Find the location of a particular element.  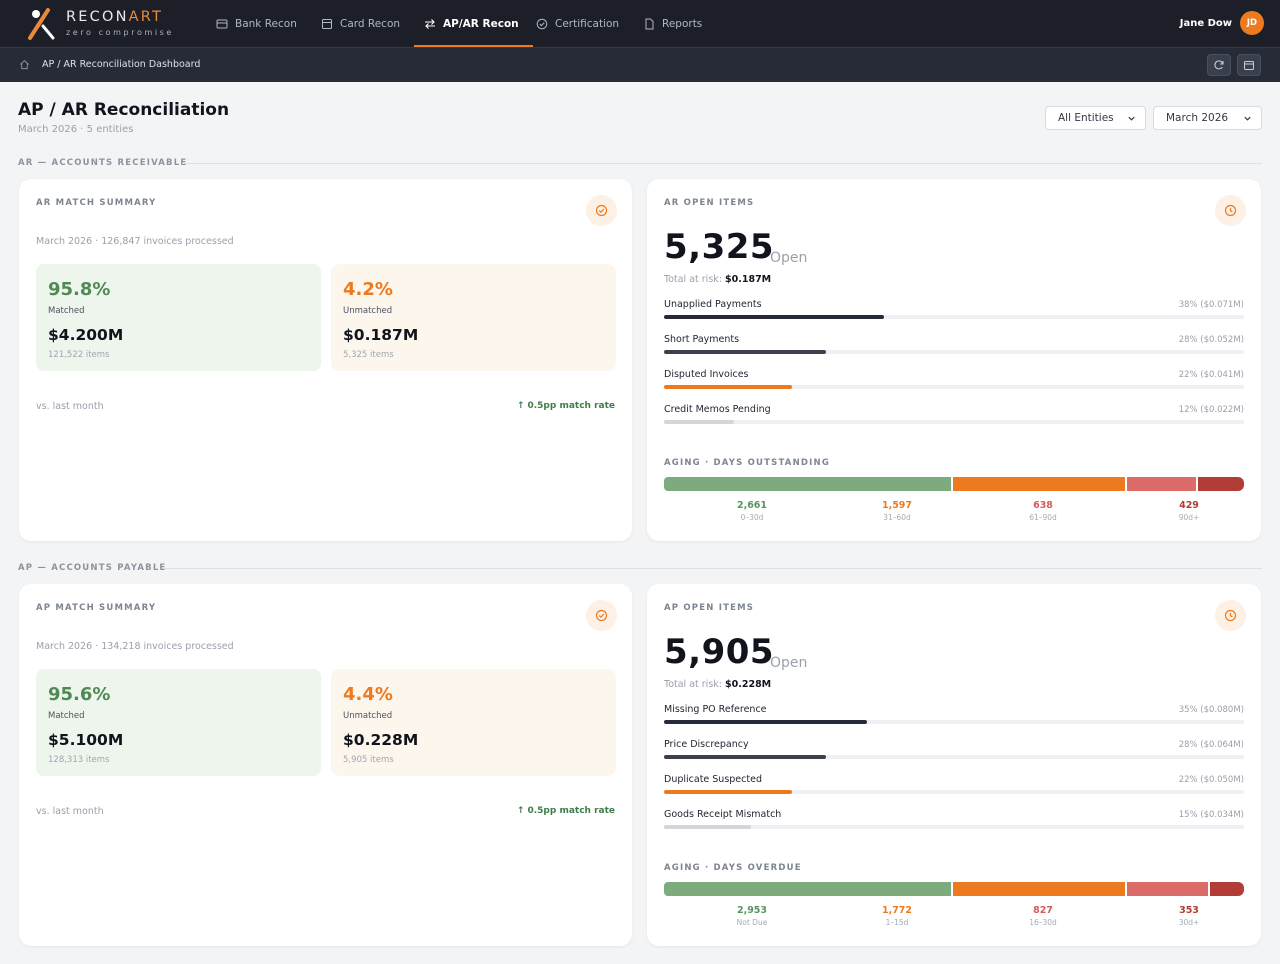

breakdown-row-duplicate-suspected: Duplicate Suspected 22% ($0.050M) is located at coordinates (954, 788).